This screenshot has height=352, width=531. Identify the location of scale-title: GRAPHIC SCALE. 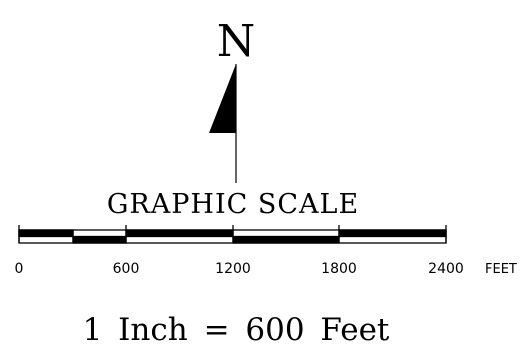
(233, 204).